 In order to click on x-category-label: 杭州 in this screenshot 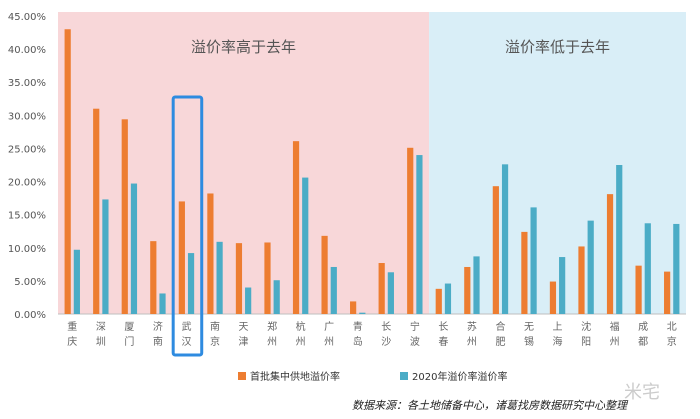, I will do `click(301, 334)`.